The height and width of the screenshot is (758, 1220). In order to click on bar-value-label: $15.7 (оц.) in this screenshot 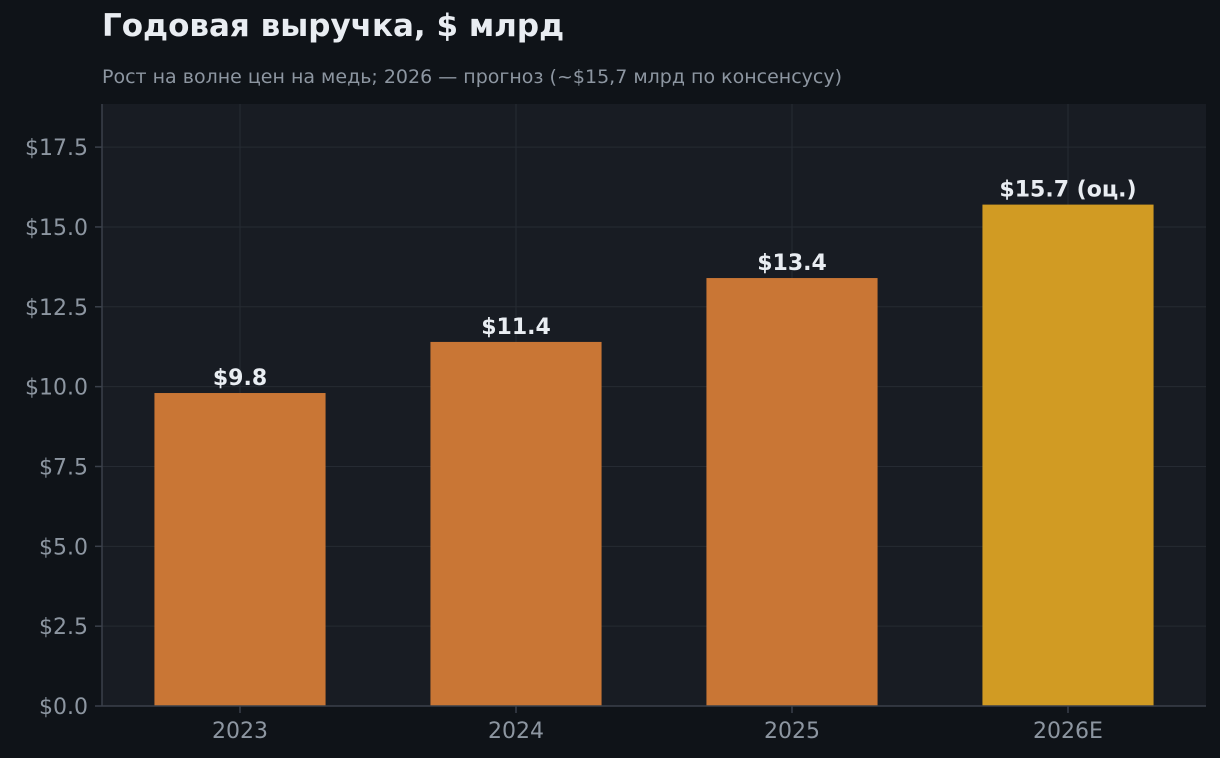, I will do `click(1067, 190)`.